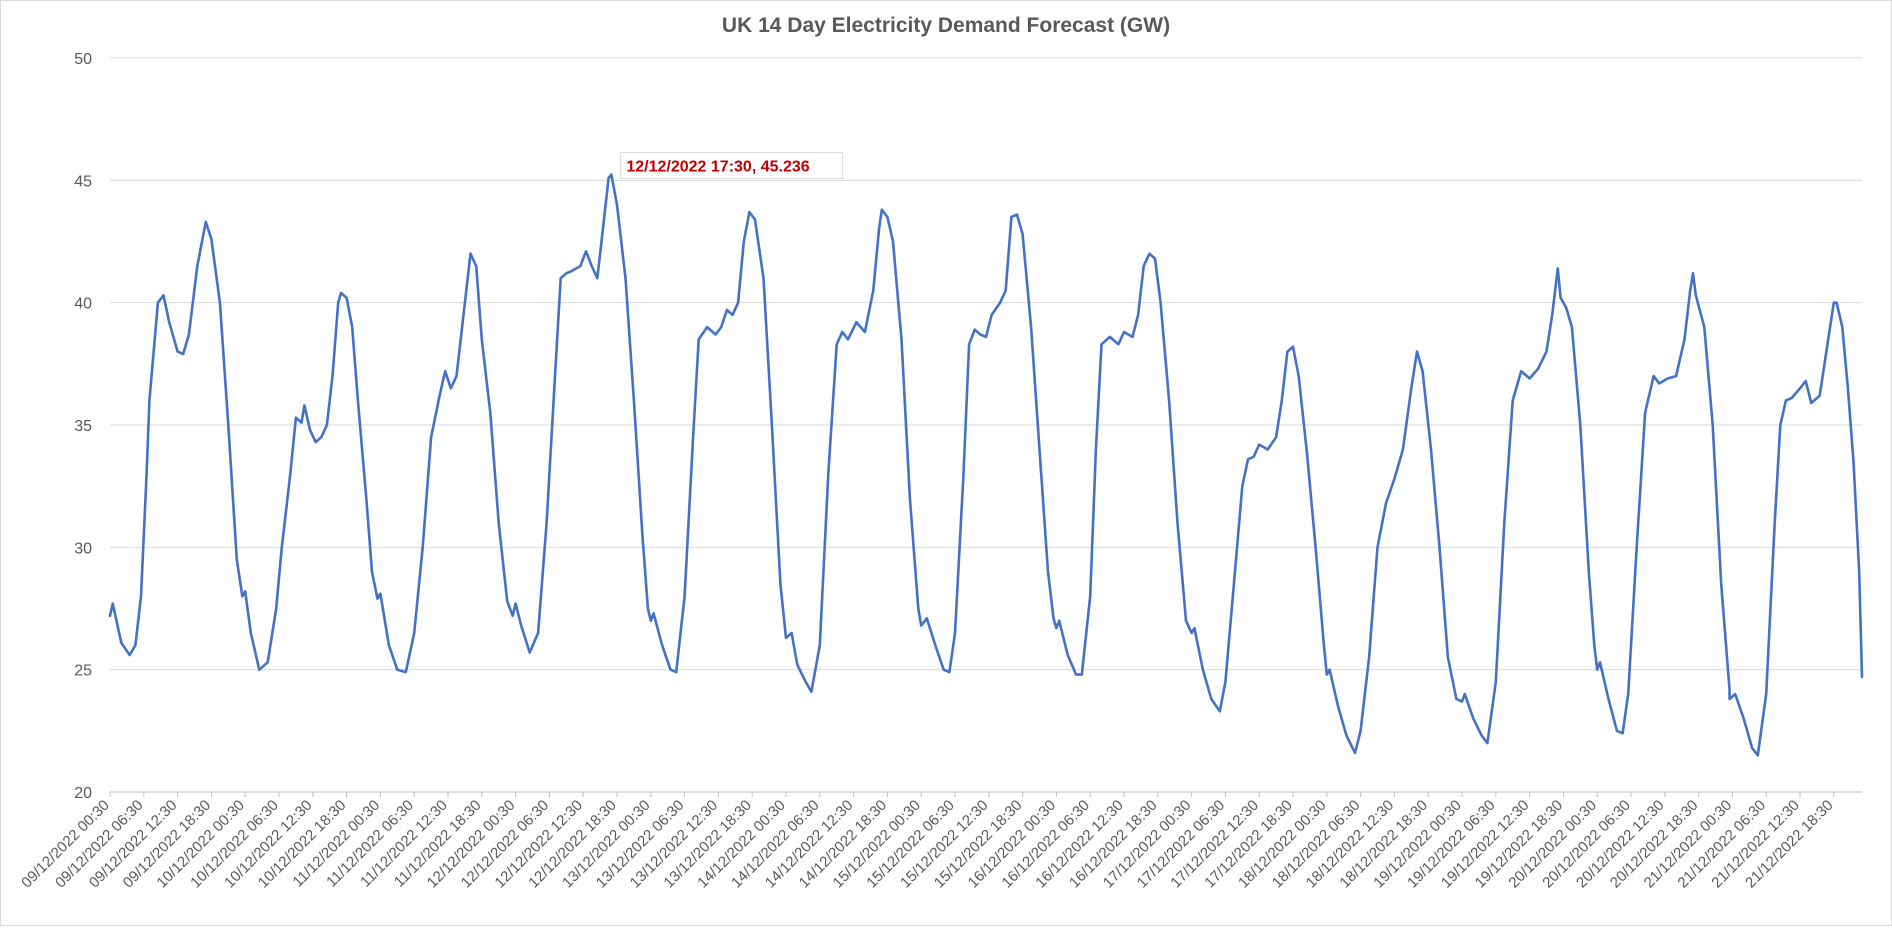 This screenshot has width=1892, height=931. Describe the element at coordinates (83, 304) in the screenshot. I see `y-tick-label: 40` at that location.